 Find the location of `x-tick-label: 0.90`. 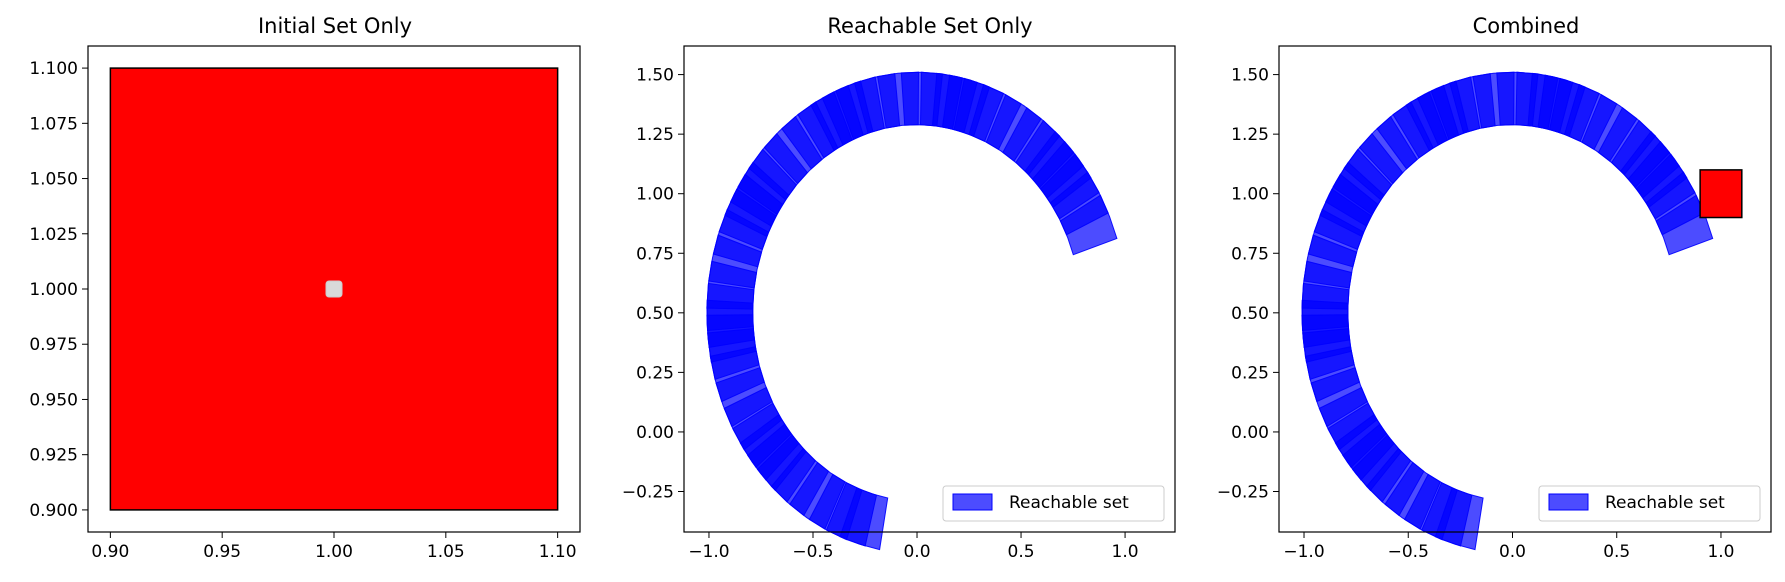

x-tick-label: 0.90 is located at coordinates (110, 552).